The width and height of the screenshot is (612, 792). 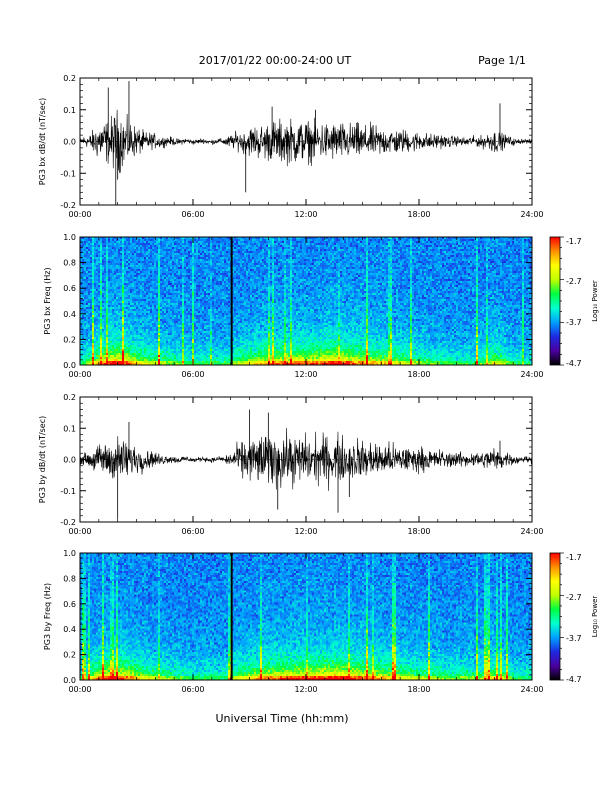 I want to click on colorbar-bx-label: Log₁₀ Power, so click(x=595, y=301).